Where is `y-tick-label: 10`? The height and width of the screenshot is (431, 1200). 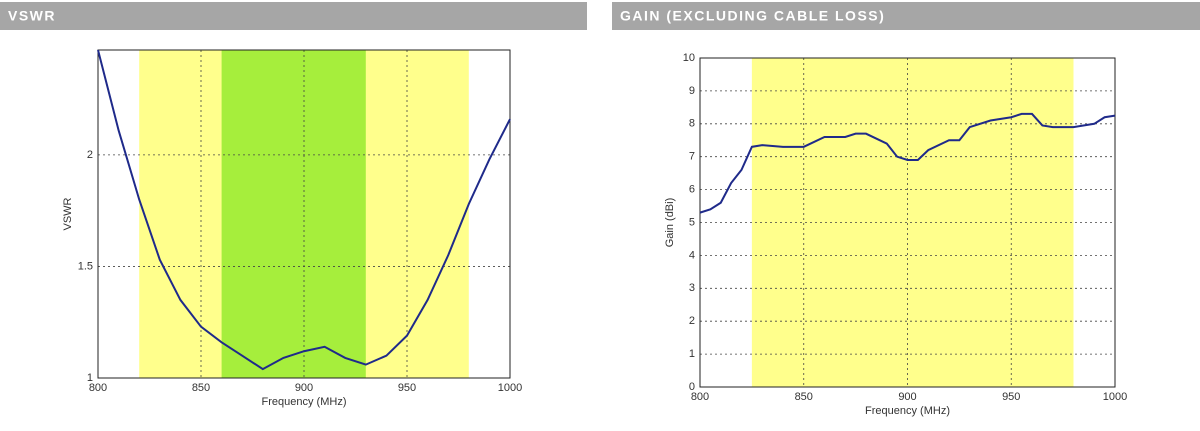
y-tick-label: 10 is located at coordinates (689, 58).